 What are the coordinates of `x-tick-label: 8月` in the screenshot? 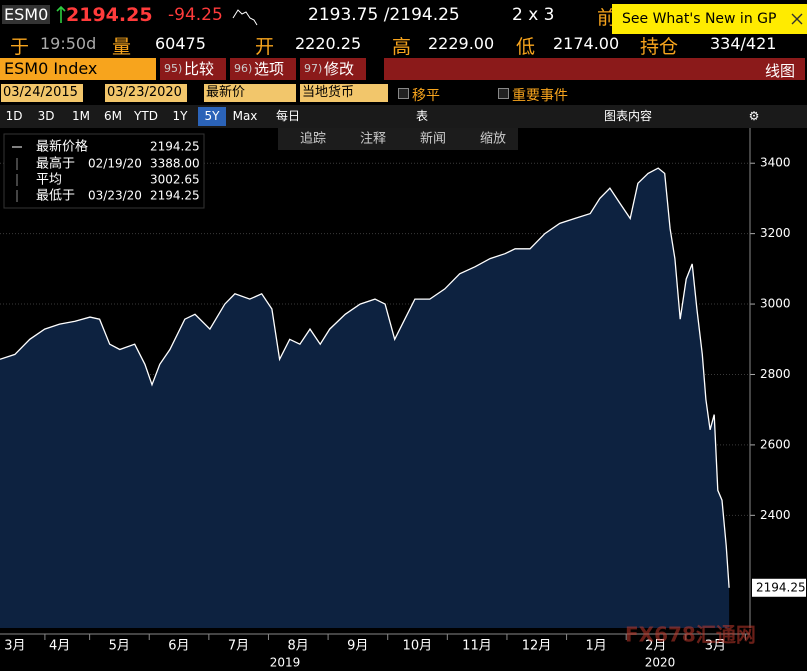 It's located at (297, 646).